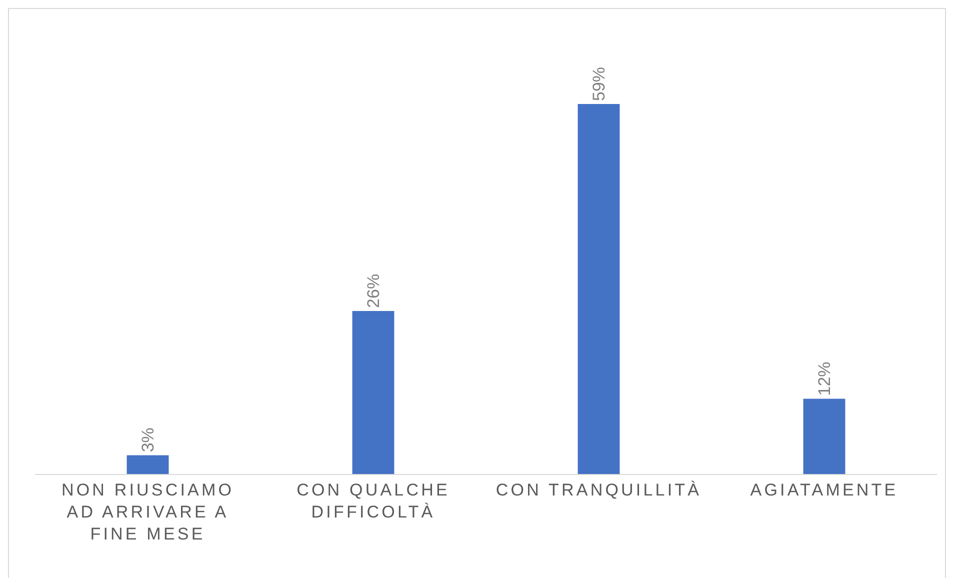 This screenshot has width=955, height=578. I want to click on data-label: 12%, so click(824, 379).